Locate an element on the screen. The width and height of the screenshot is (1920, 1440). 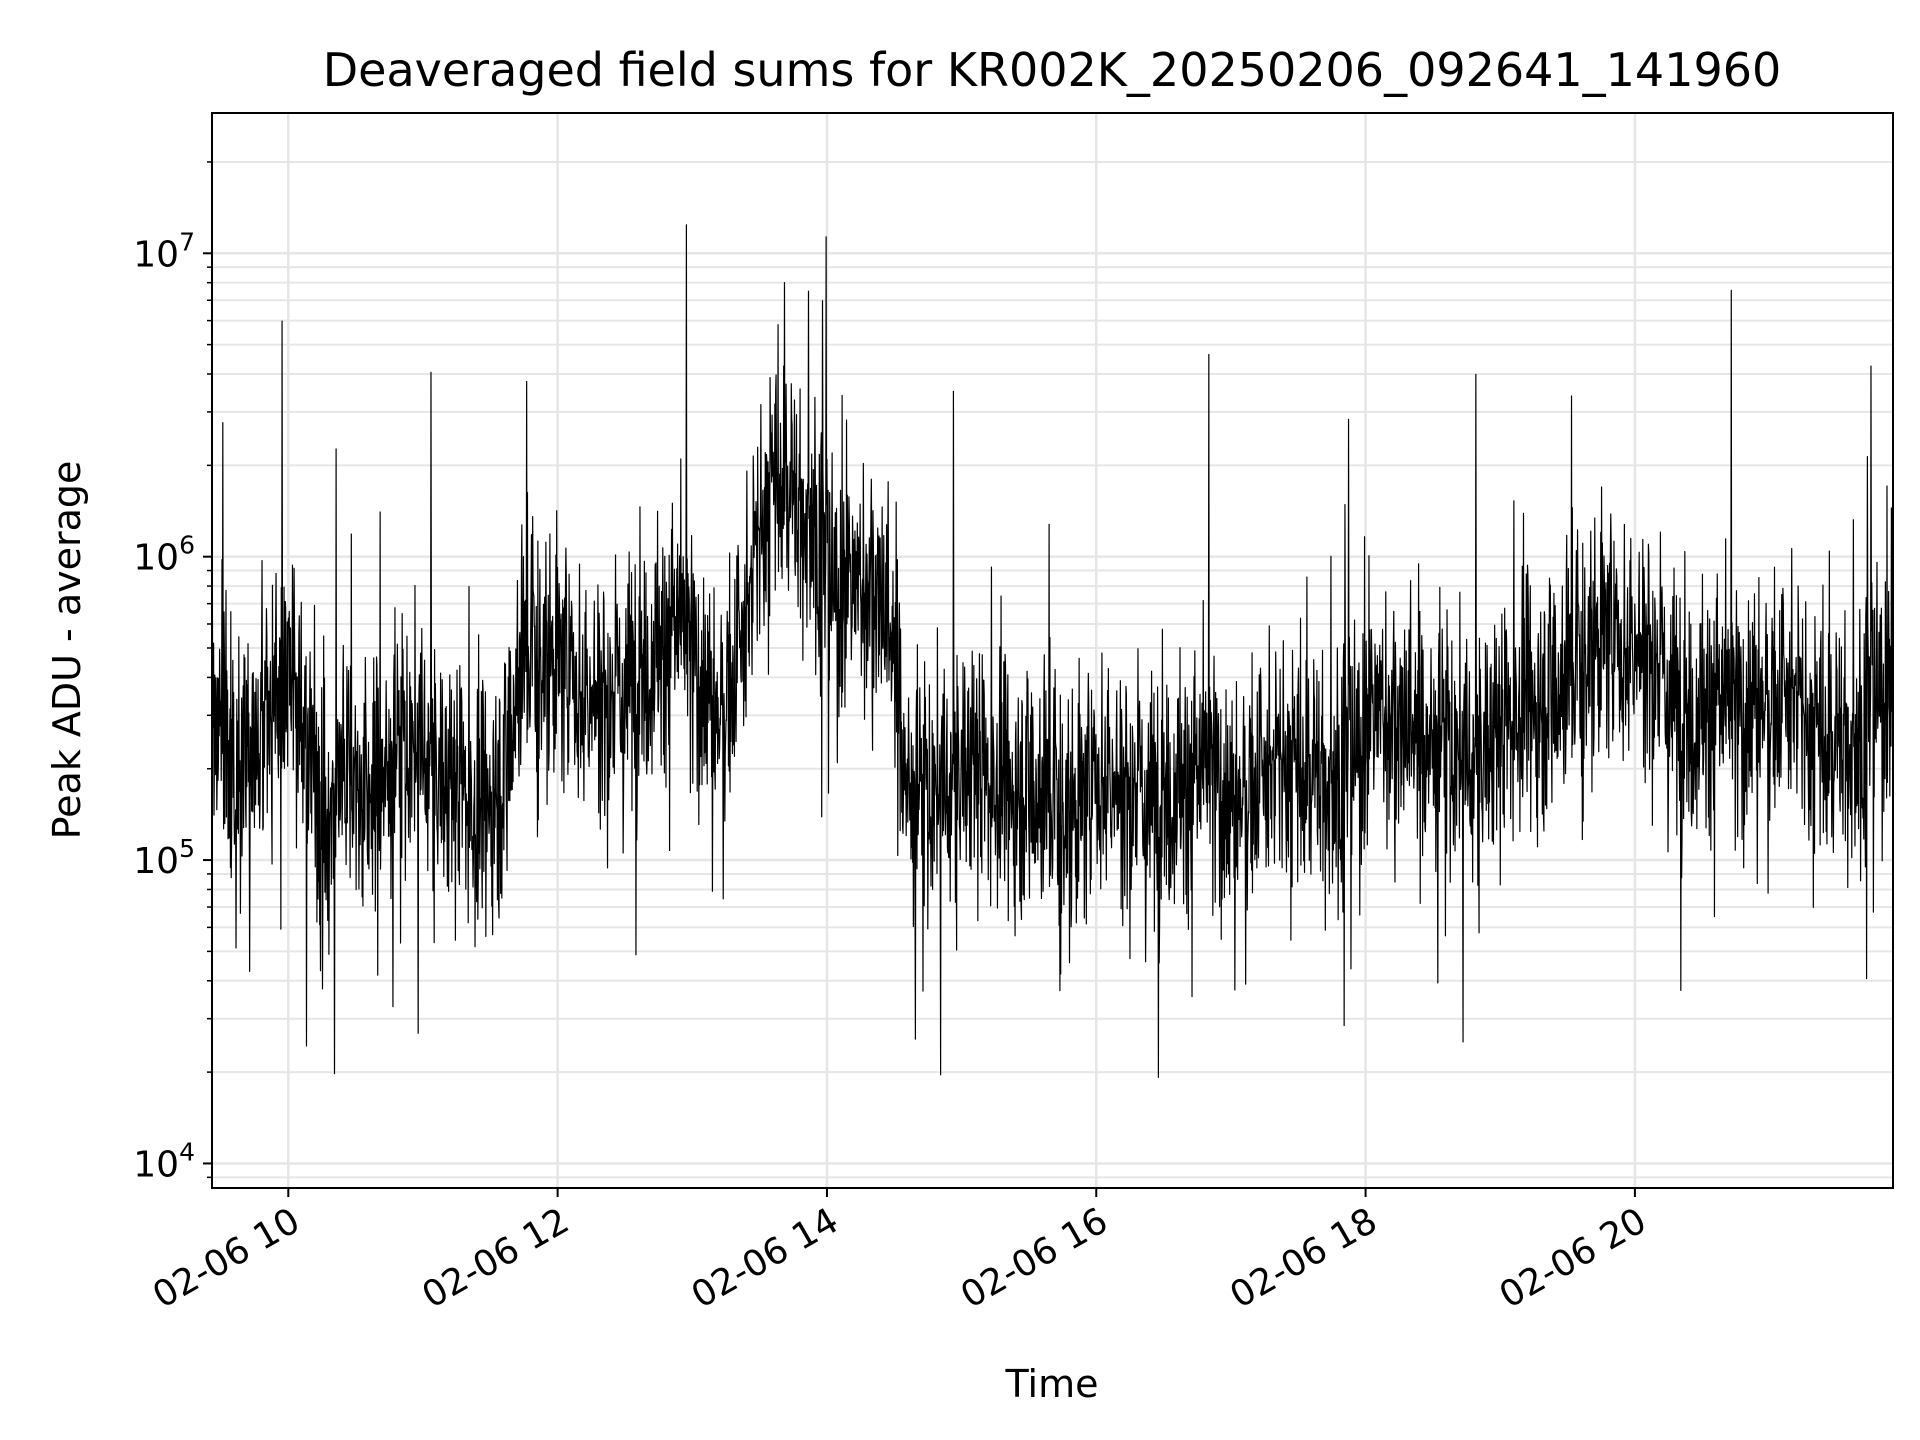
y-tick-label: 10⁷ is located at coordinates (164, 251).